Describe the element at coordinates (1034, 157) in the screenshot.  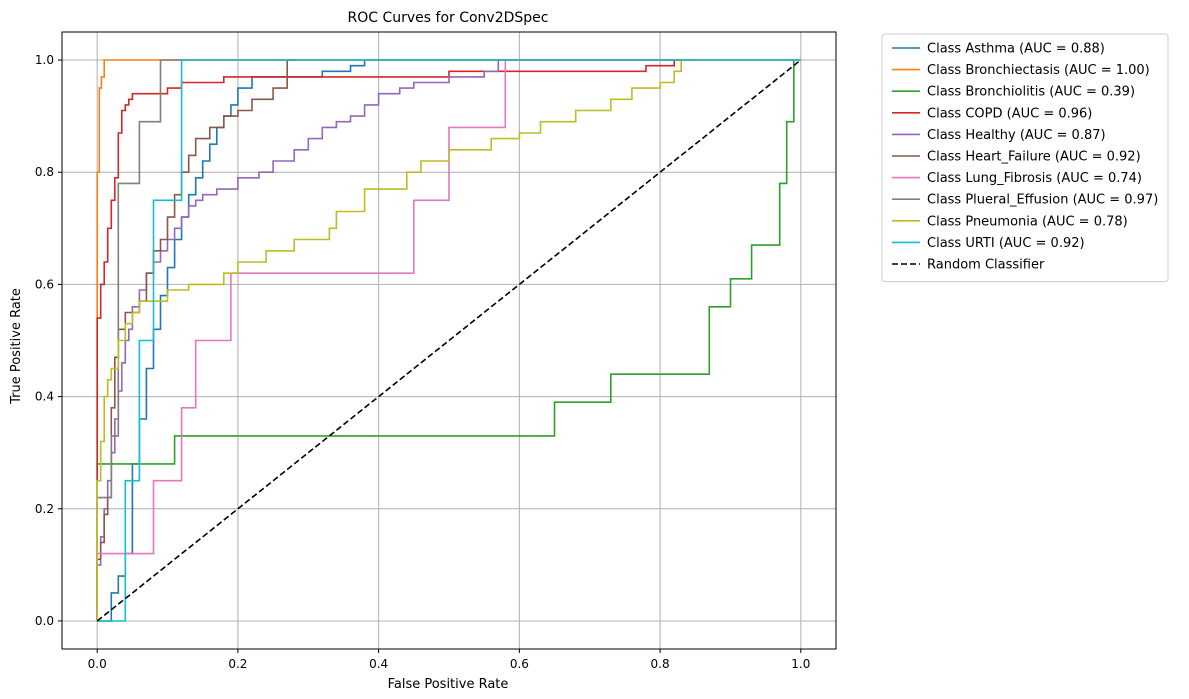
I see `legend-label: Class Heart_Failure (AUC = 0.92)` at that location.